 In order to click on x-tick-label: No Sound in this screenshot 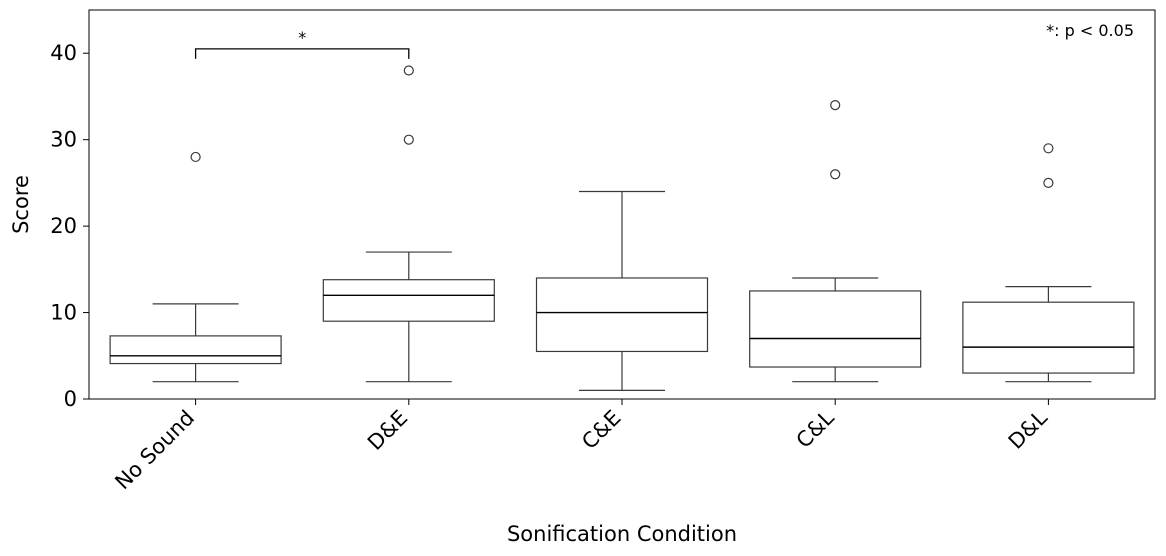, I will do `click(154, 450)`.